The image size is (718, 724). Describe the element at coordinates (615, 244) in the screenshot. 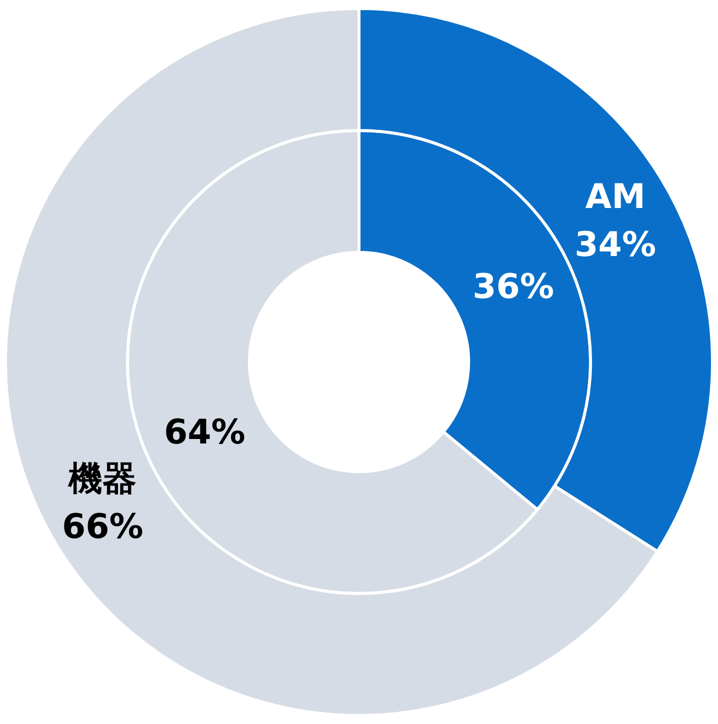

I see `data-label: 34%` at that location.